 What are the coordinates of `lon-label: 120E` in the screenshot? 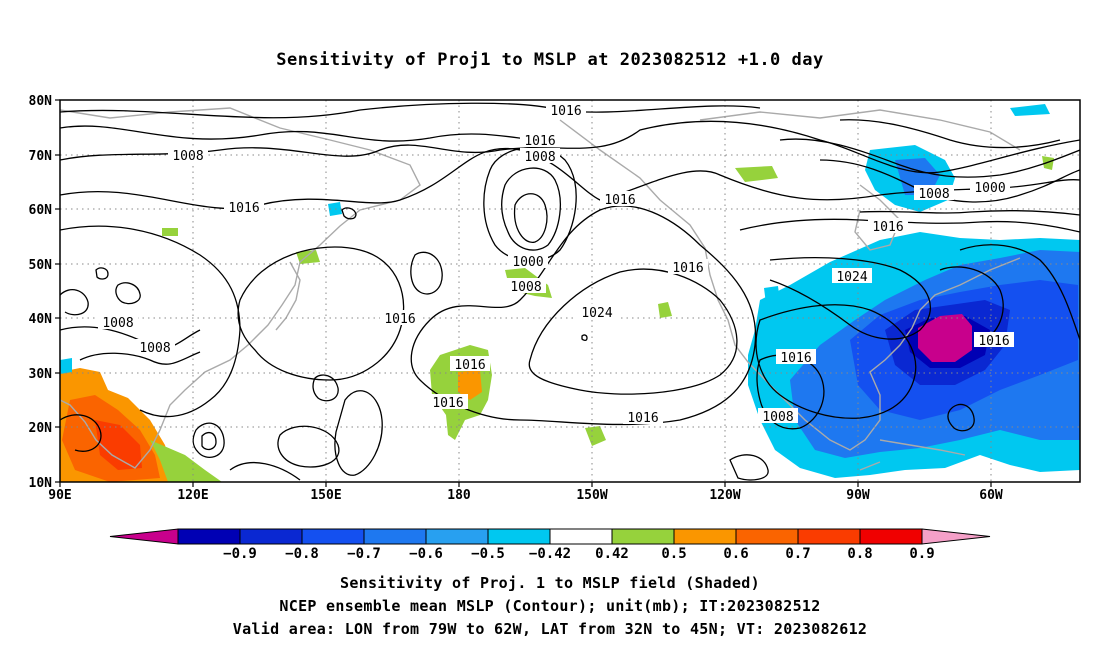 It's located at (192, 495).